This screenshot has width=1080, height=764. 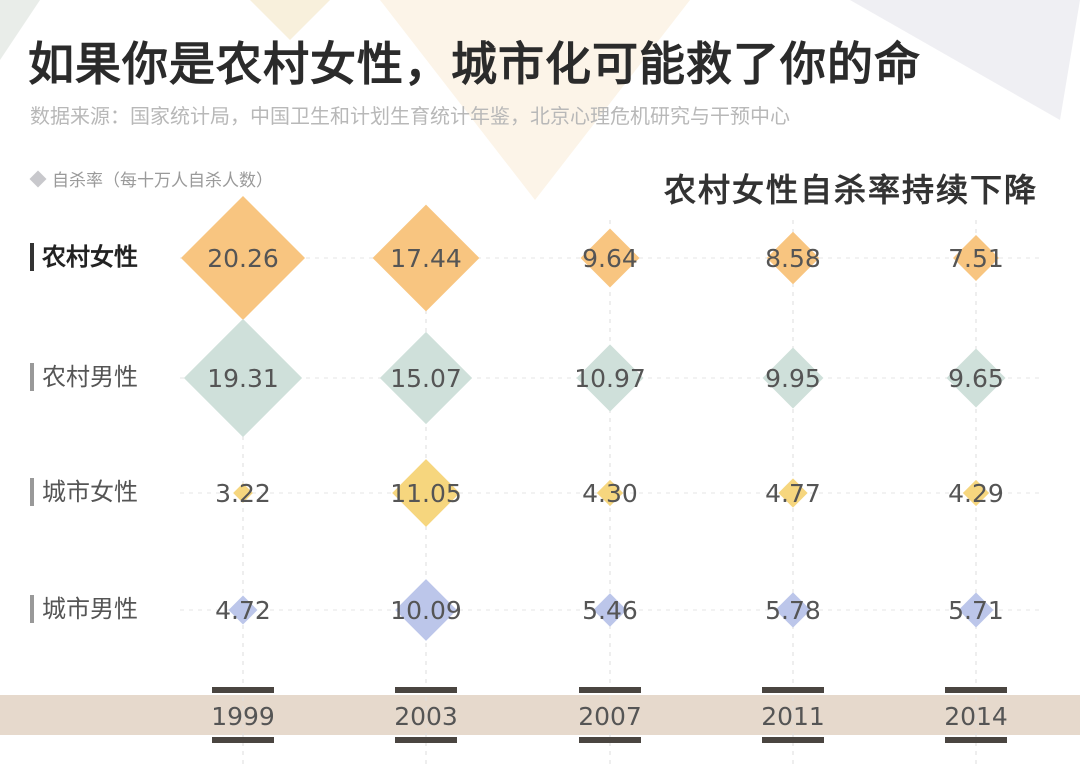 I want to click on value-label: 11.05, so click(x=426, y=493).